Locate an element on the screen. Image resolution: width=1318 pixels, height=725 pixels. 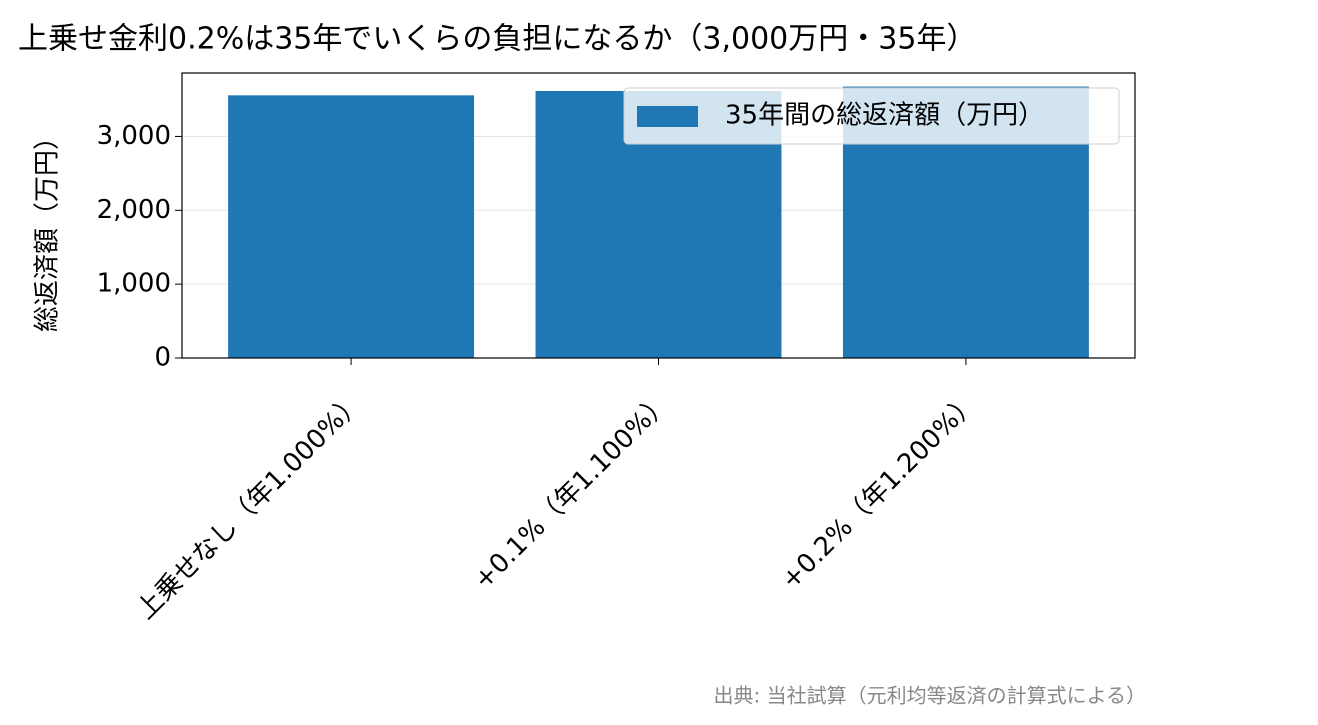
source-note: 出典: 当社試算（元利均等返済の計算式による） is located at coordinates (930, 696).